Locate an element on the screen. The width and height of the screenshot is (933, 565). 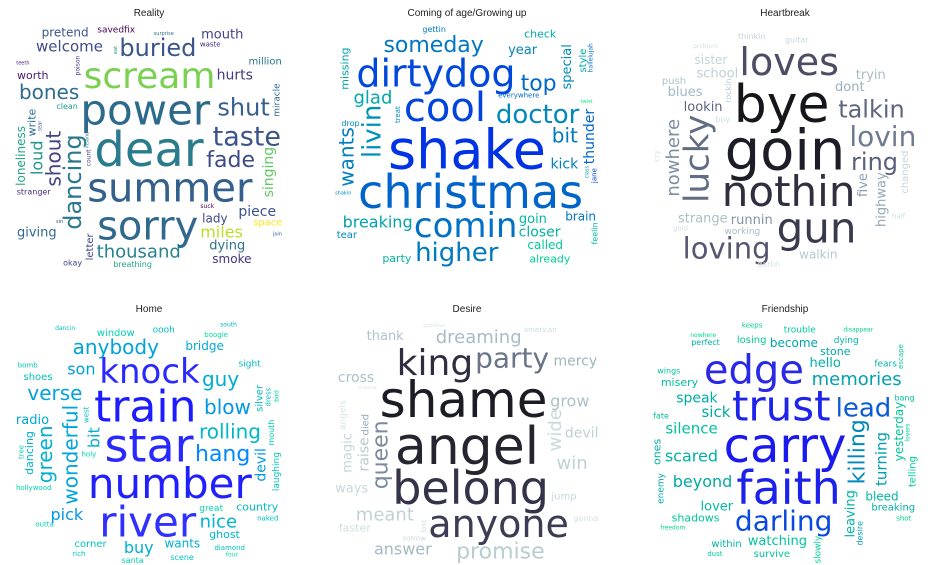
word: loud is located at coordinates (37, 158).